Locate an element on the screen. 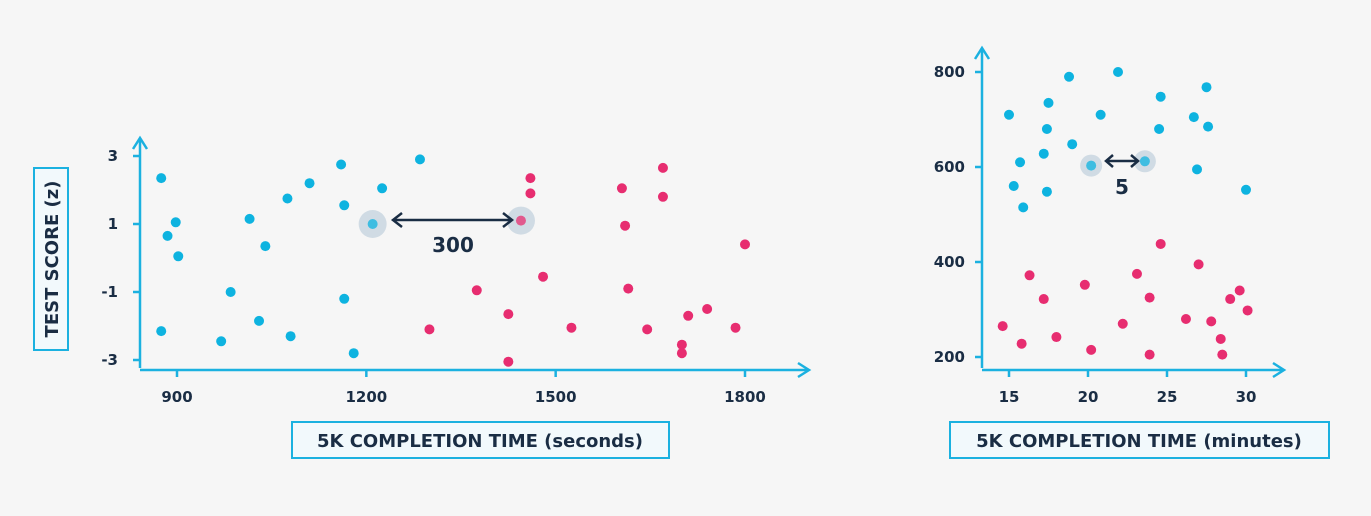 This screenshot has height=516, width=1371. y-tick-label: 600 is located at coordinates (949, 167).